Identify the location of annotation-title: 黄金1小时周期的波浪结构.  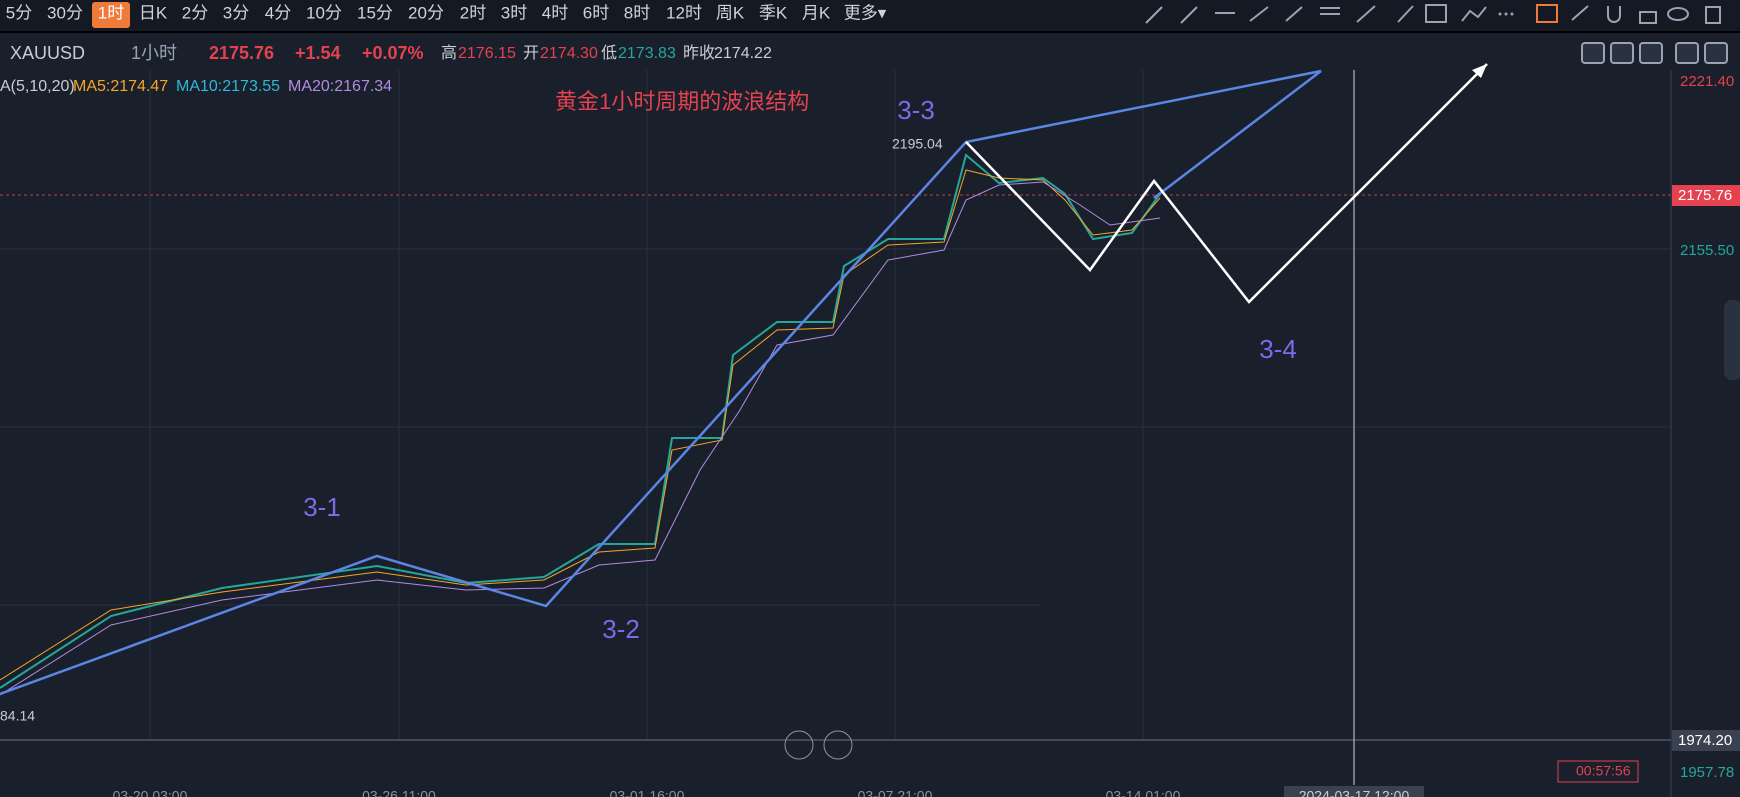
(682, 101).